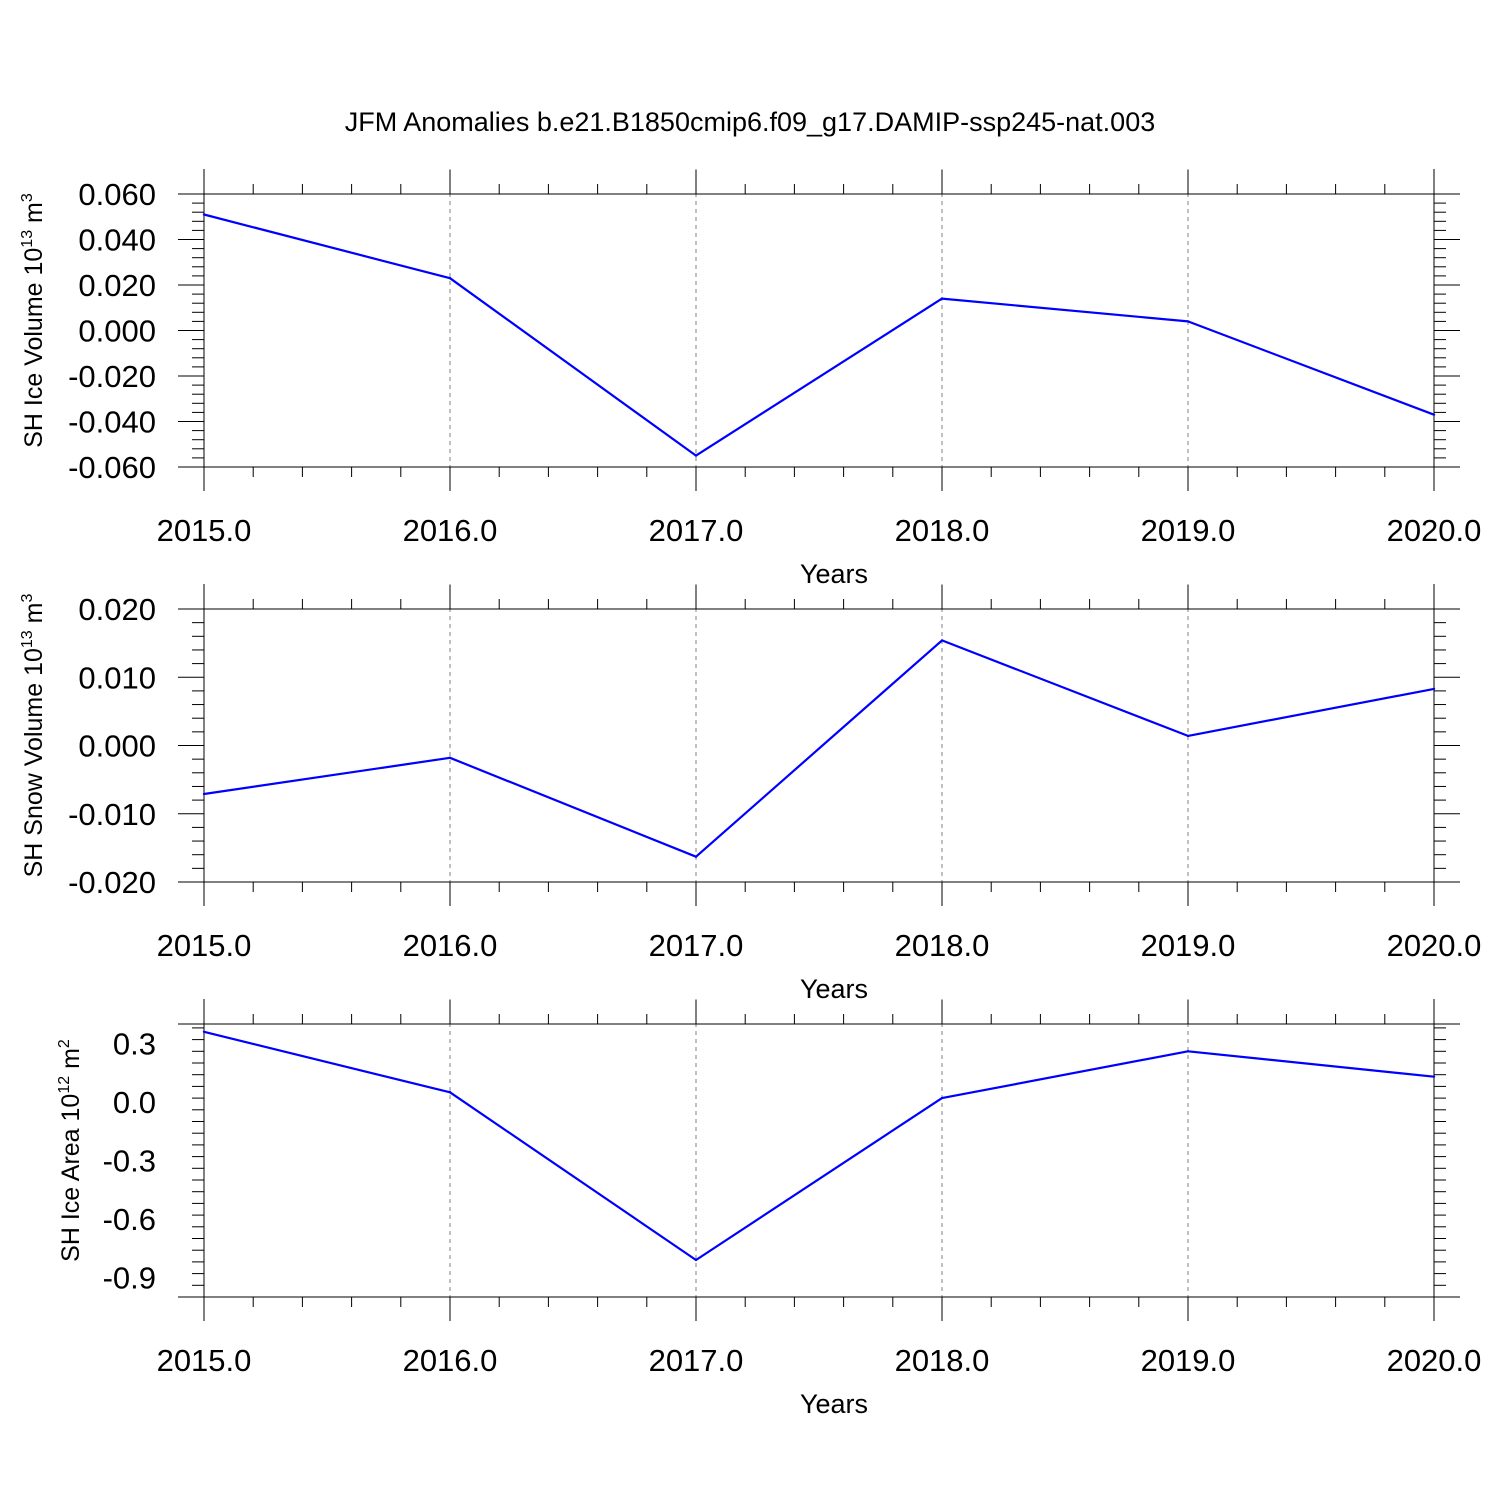 The width and height of the screenshot is (1500, 1500). Describe the element at coordinates (129, 1161) in the screenshot. I see `y-tick-label: -0.3` at that location.